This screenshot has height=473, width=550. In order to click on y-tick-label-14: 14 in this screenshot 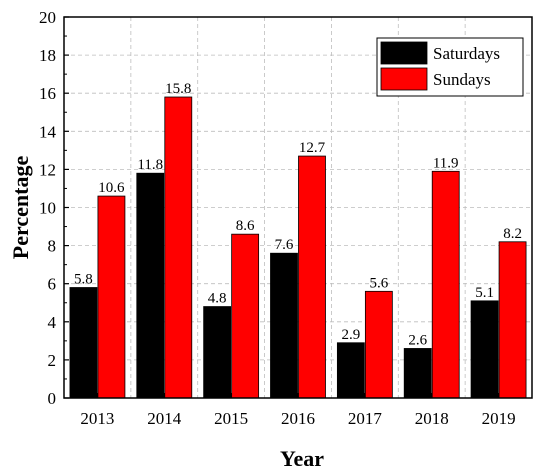, I will do `click(48, 131)`.